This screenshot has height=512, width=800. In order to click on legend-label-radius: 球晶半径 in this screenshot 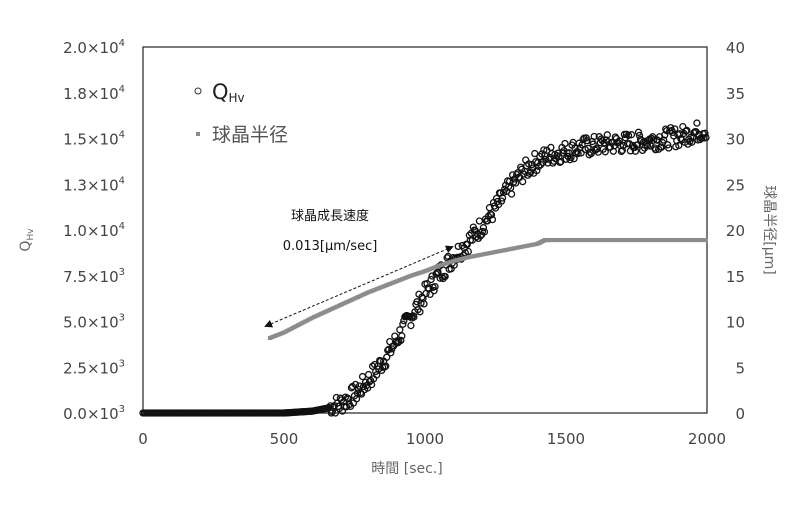, I will do `click(250, 135)`.